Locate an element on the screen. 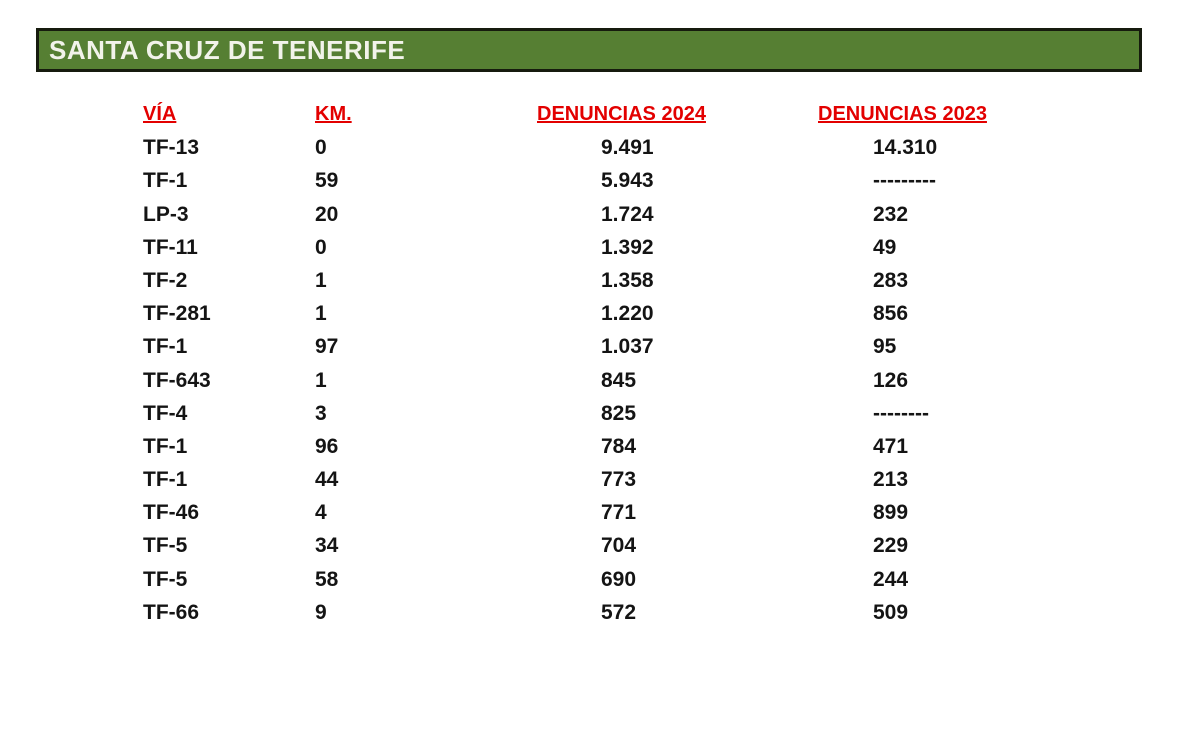 The image size is (1200, 745). cell-km: 3 is located at coordinates (321, 413).